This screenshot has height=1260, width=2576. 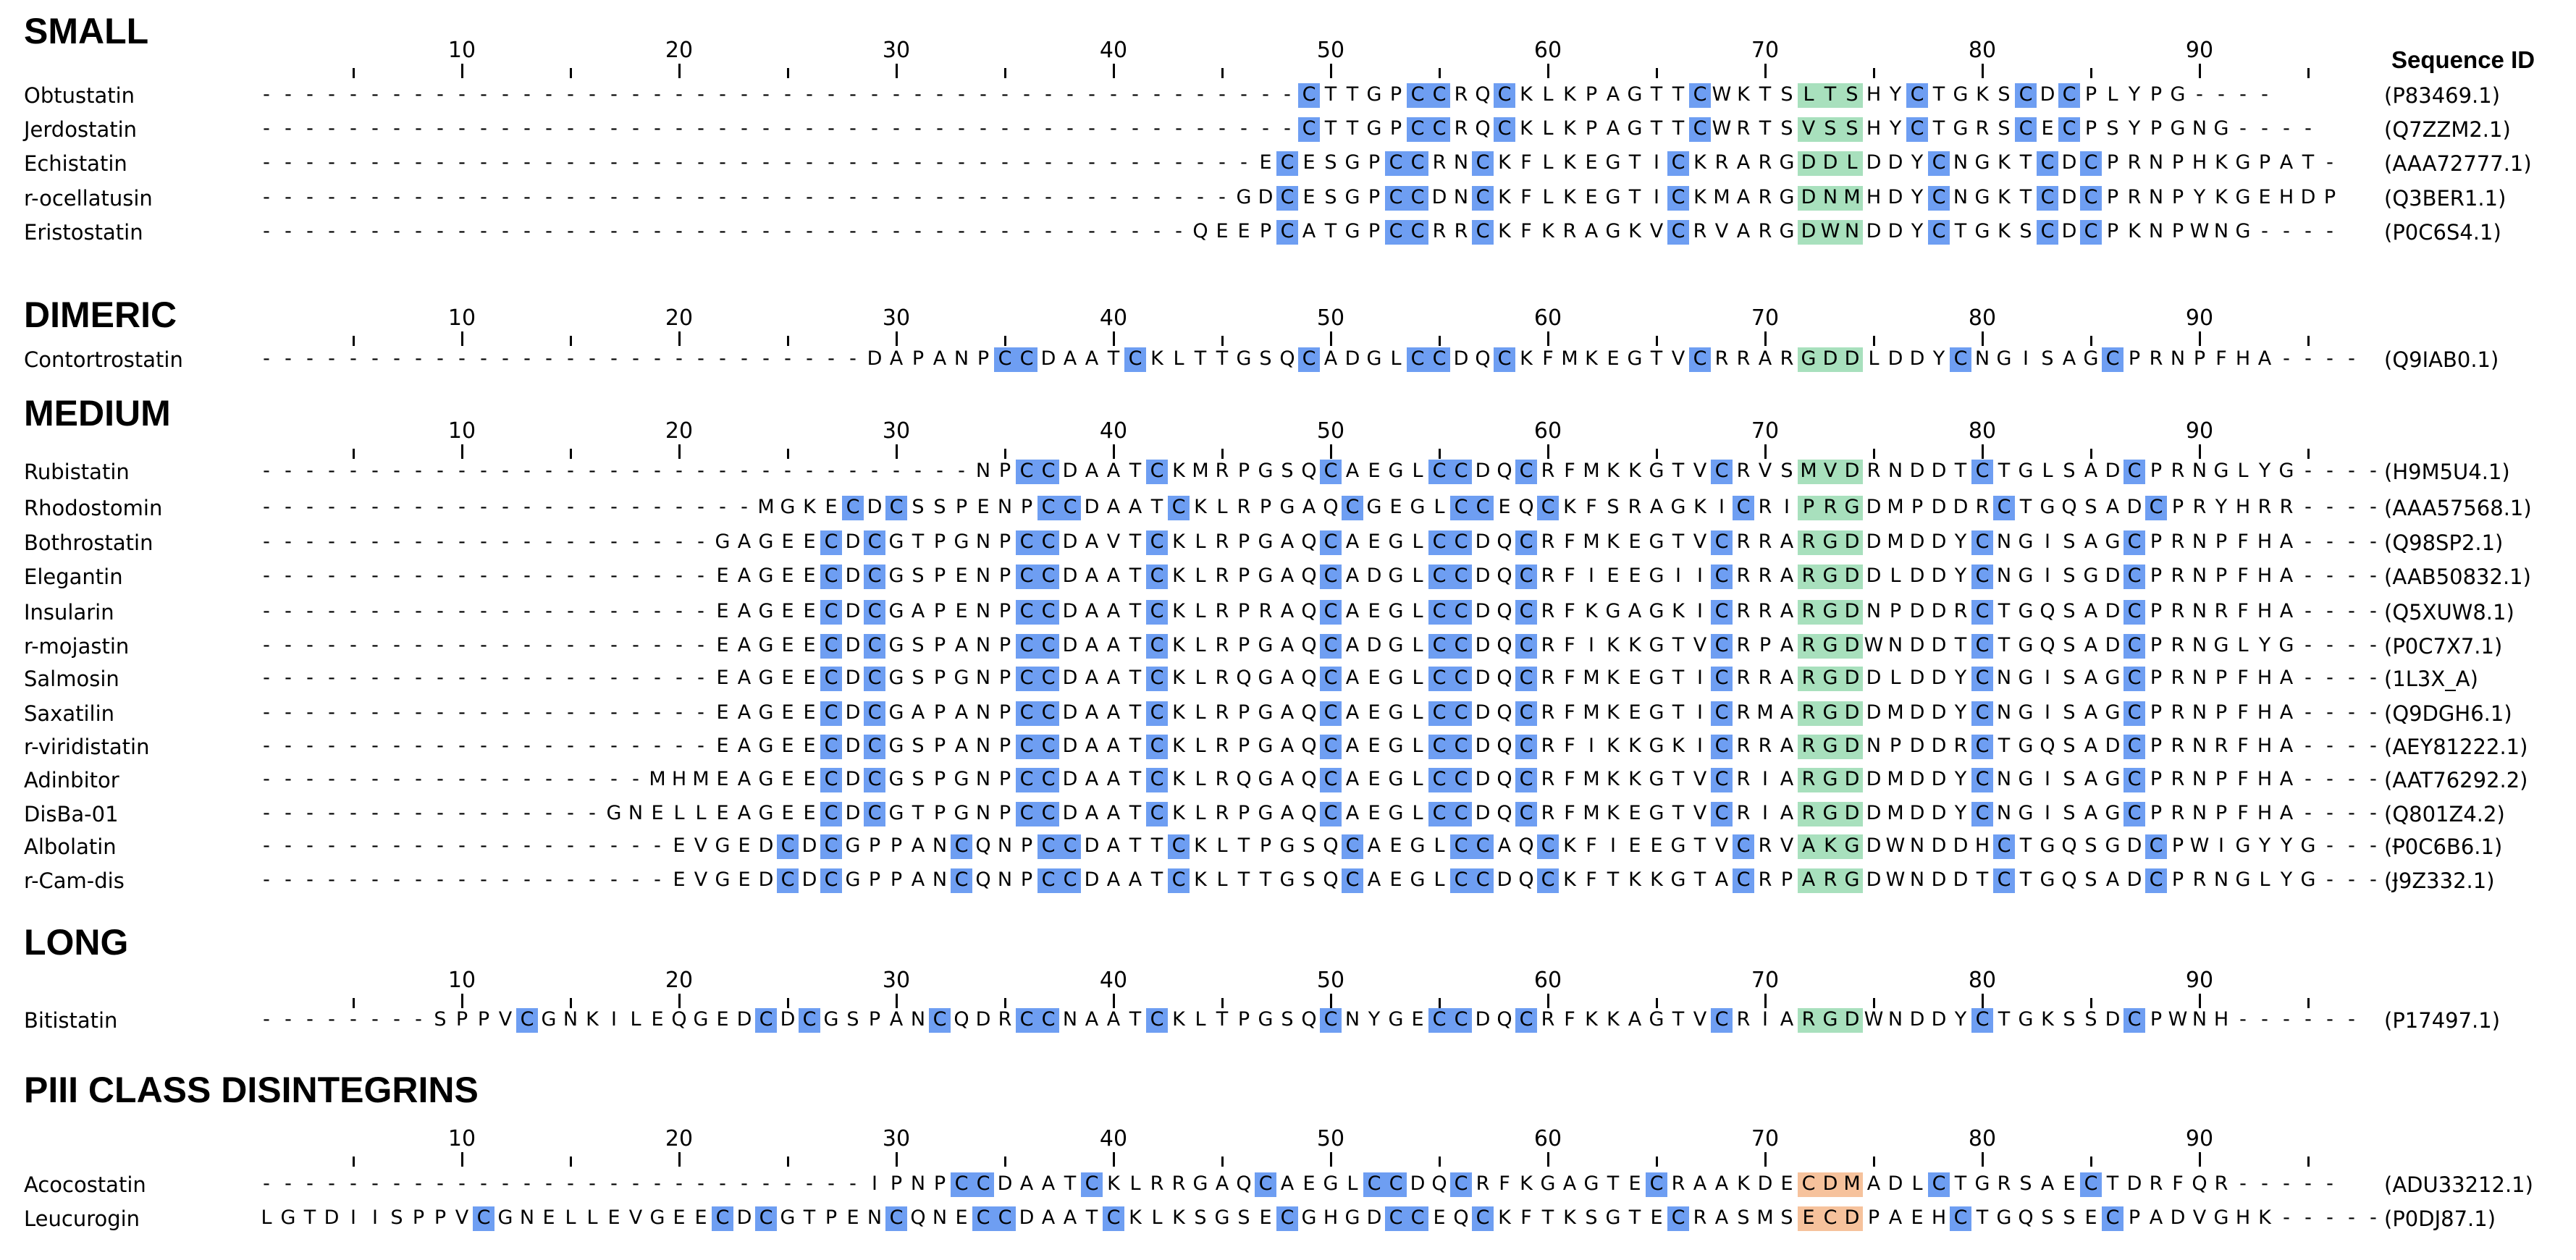 What do you see at coordinates (70, 846) in the screenshot?
I see `sequence-name: Albolatin` at bounding box center [70, 846].